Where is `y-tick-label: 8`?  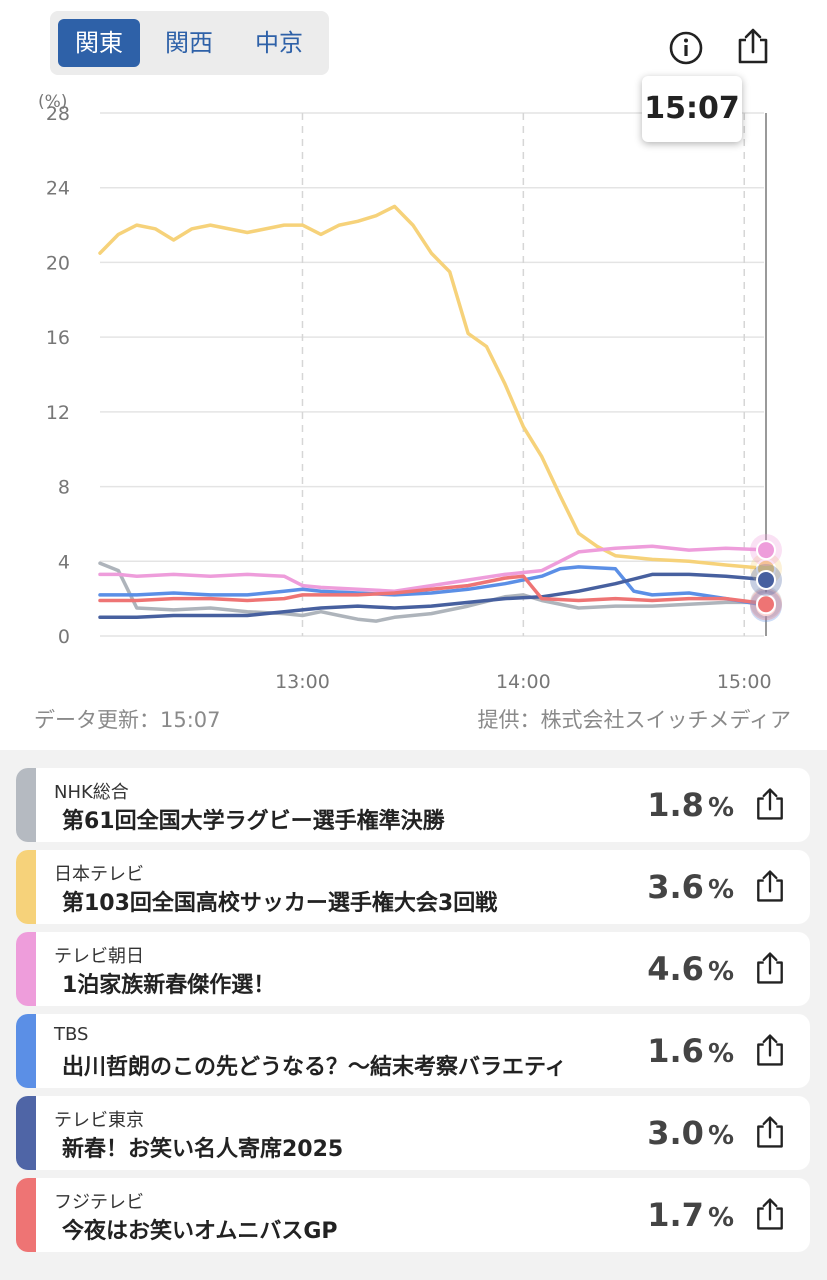
y-tick-label: 8 is located at coordinates (64, 488).